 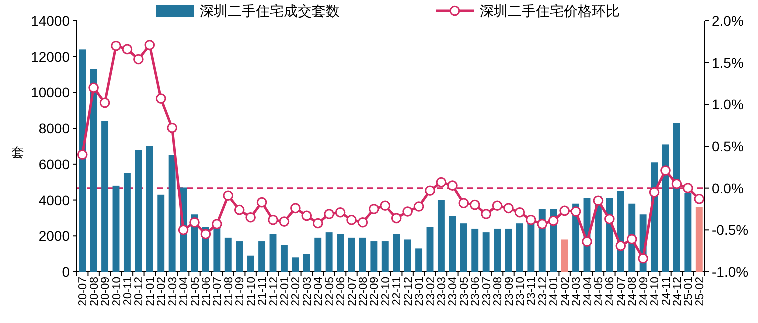 What do you see at coordinates (532, 291) in the screenshot?
I see `x-tick-label: 23-11` at bounding box center [532, 291].